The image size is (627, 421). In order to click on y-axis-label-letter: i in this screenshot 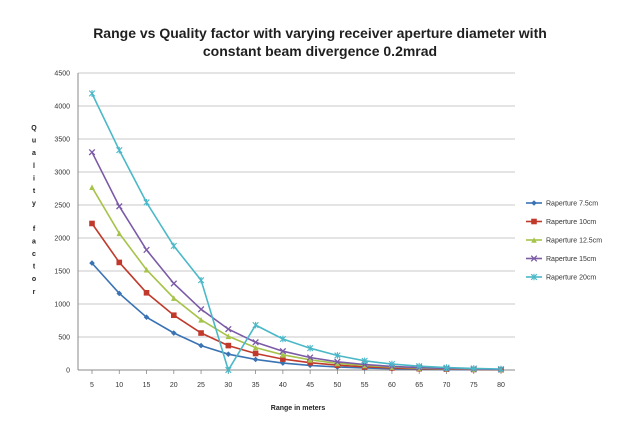, I will do `click(34, 178)`.